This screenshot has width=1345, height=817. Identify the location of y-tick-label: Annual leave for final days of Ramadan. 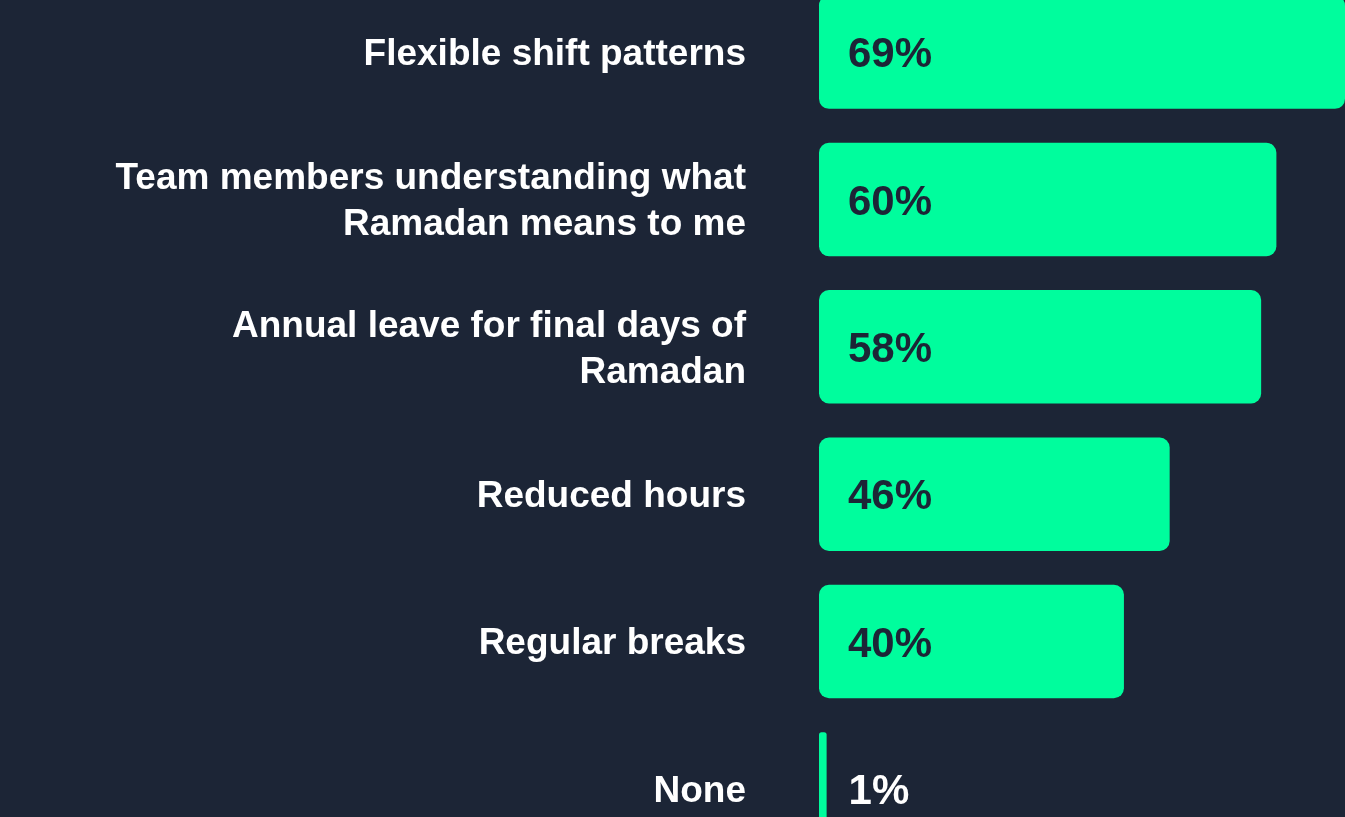
(489, 347).